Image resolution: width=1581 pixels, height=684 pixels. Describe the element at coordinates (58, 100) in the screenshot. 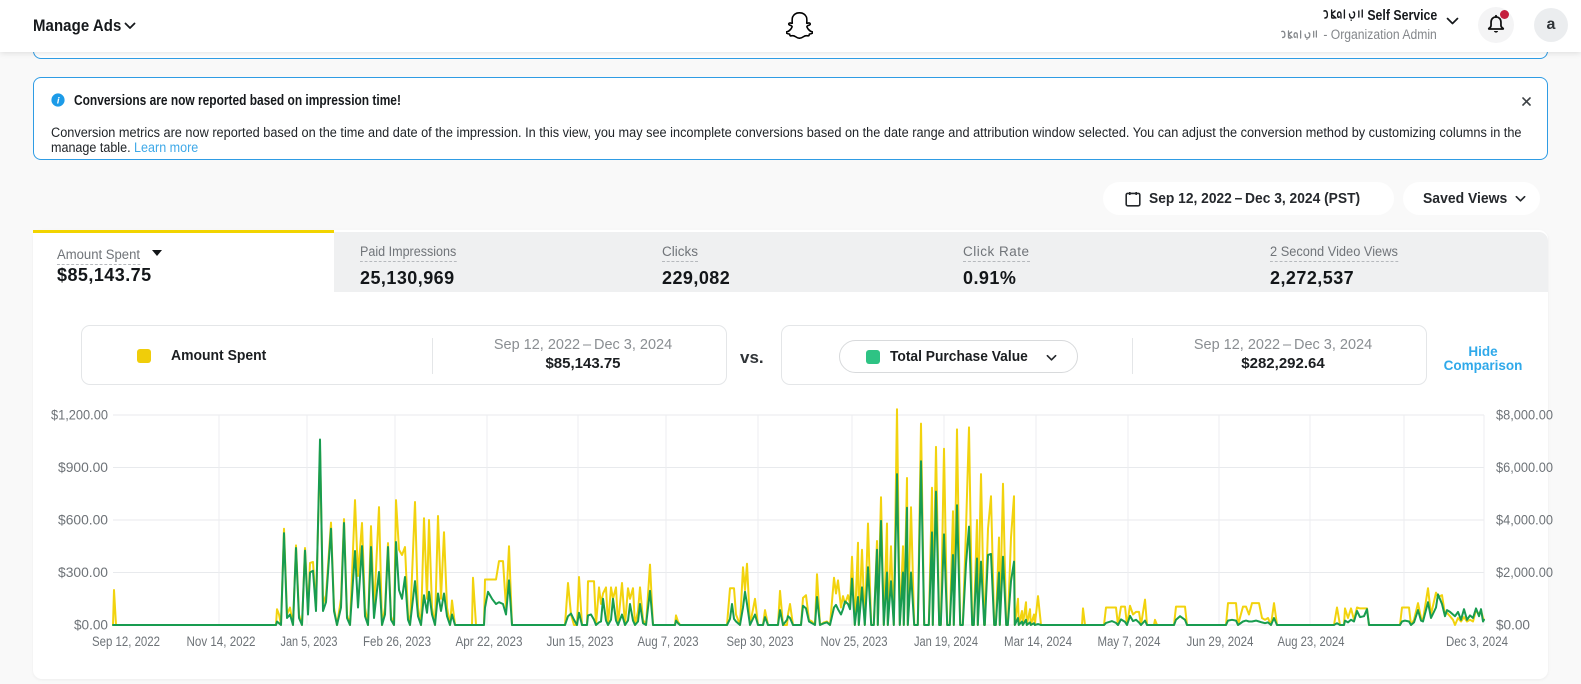

I see `svg-text: i` at that location.